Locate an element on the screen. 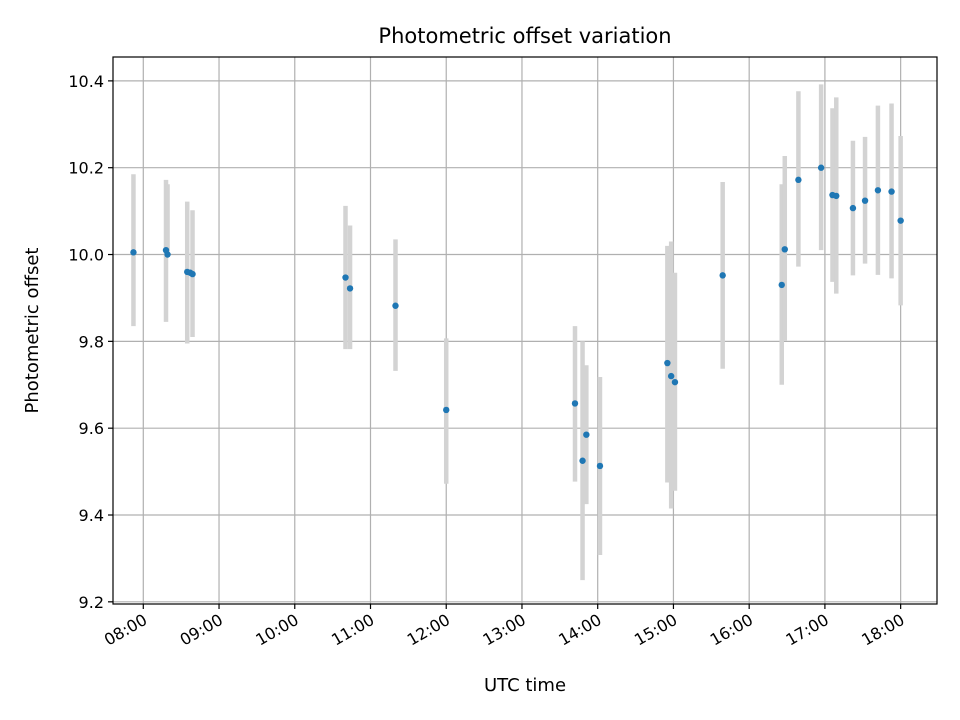 Image resolution: width=960 pixels, height=720 pixels. y-axis-ticks: 9.2 9.4 9.6 9.8 10.0 10.2 10.4 is located at coordinates (90, 342).